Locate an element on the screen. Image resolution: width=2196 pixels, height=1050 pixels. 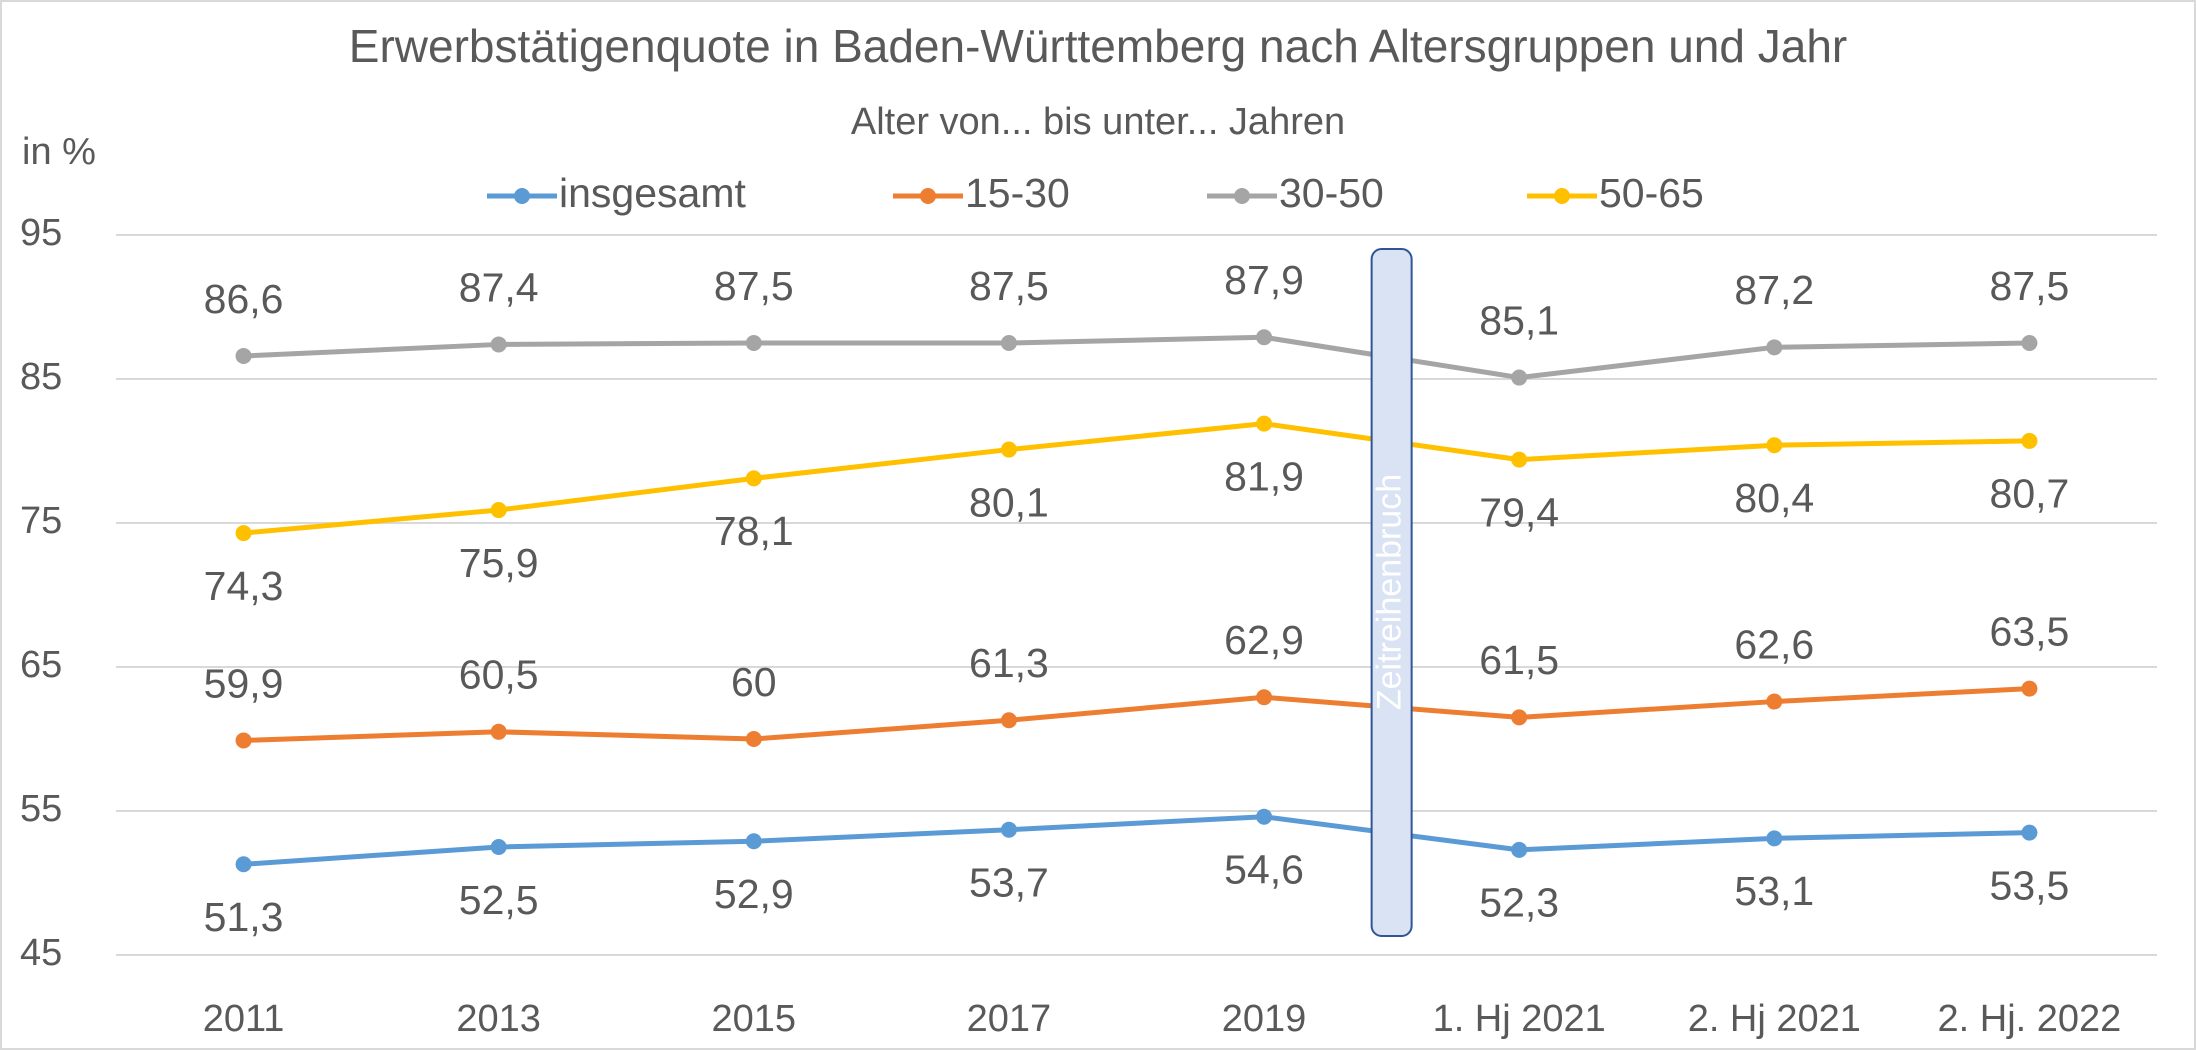
data-label: 52,9 is located at coordinates (754, 894).